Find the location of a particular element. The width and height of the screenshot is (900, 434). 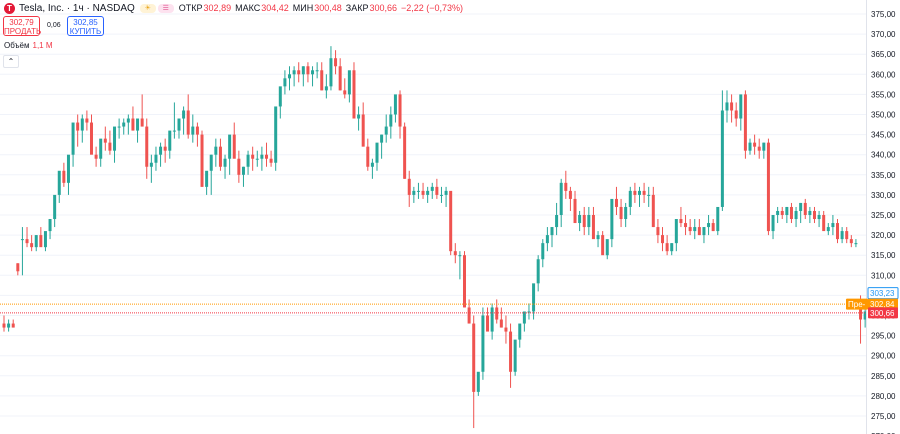

buy-button: 302,85 КУПИТЬ is located at coordinates (85, 26).